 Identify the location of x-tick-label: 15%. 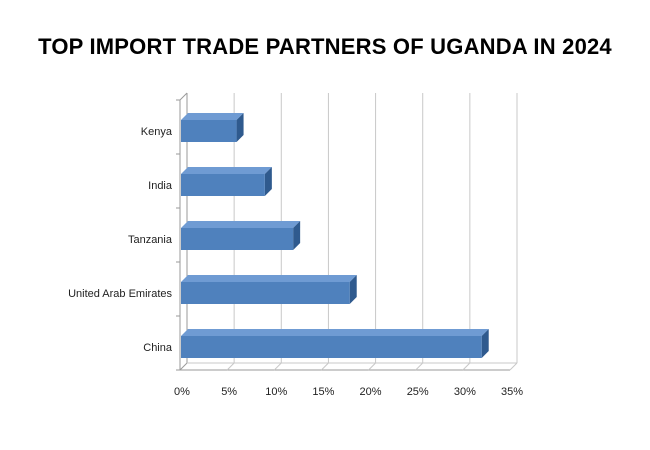
(323, 392).